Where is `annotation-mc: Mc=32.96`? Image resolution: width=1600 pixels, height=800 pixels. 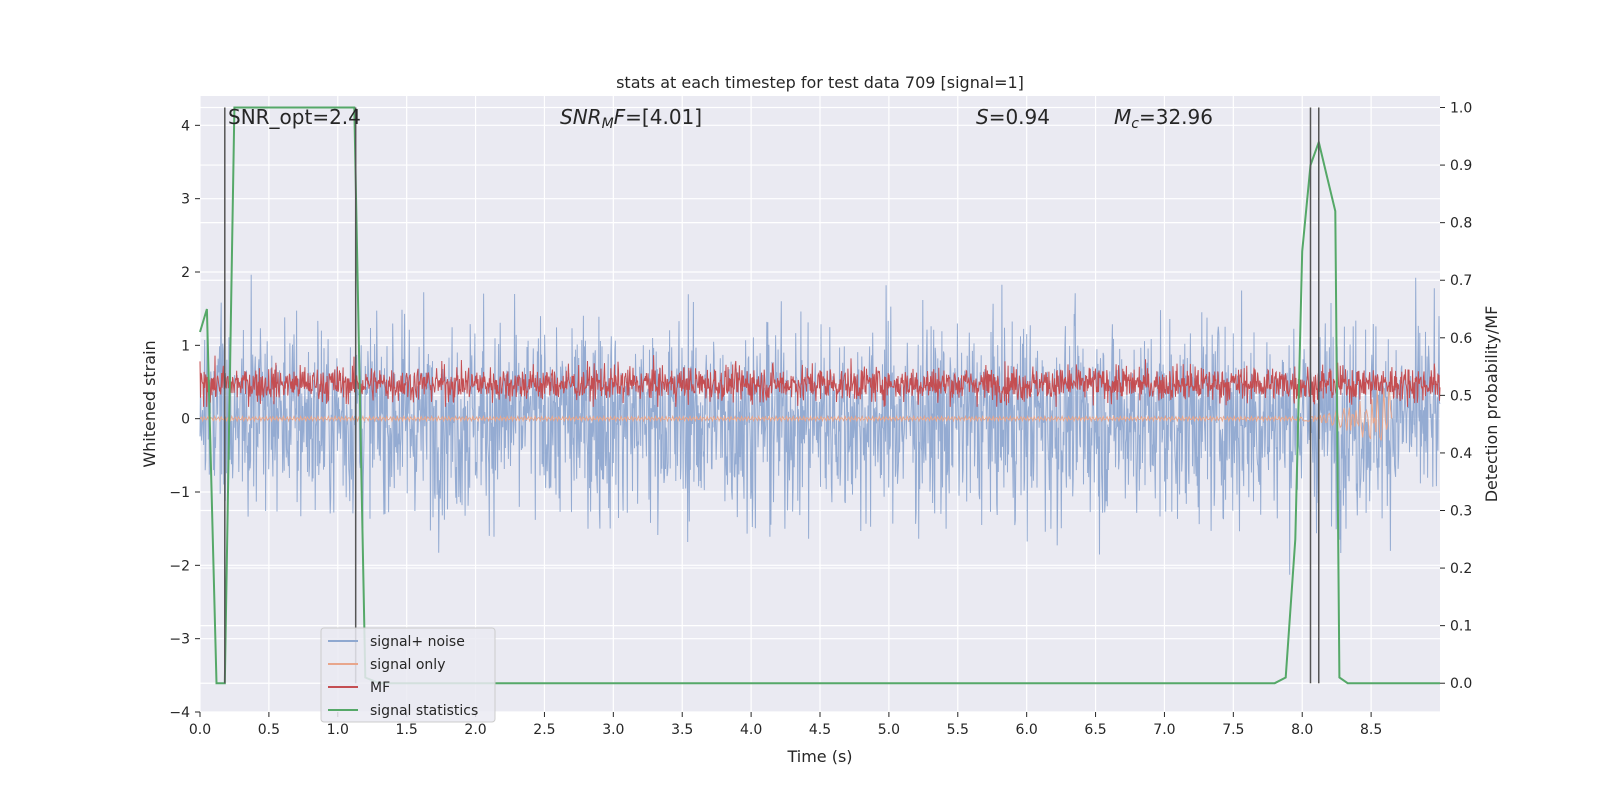
annotation-mc: Mc=32.96 is located at coordinates (1163, 118).